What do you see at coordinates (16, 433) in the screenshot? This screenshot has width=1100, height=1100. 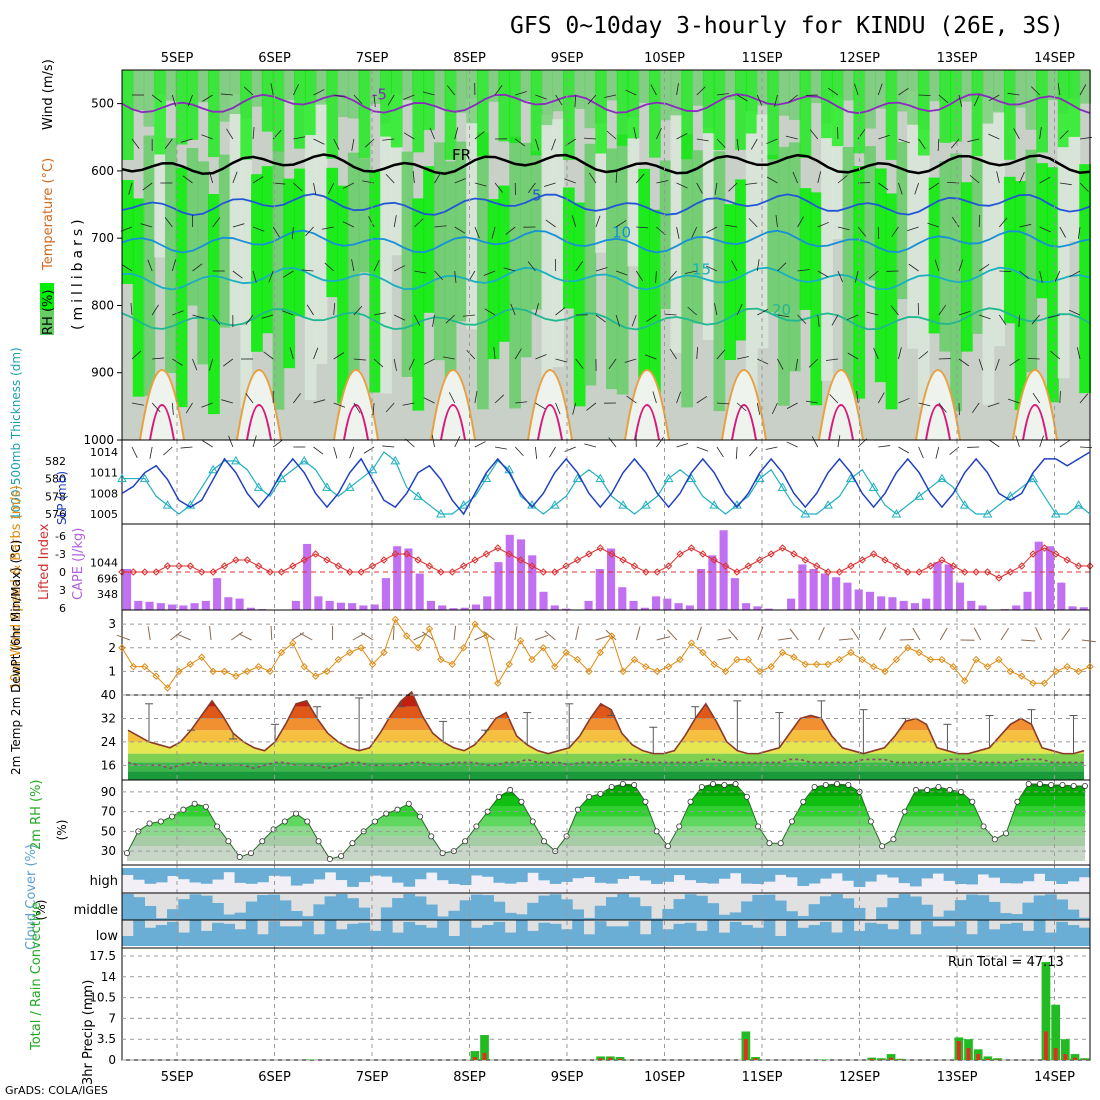 I see `thickness-axis-label: 1000-500mb Thickness (dm)` at bounding box center [16, 433].